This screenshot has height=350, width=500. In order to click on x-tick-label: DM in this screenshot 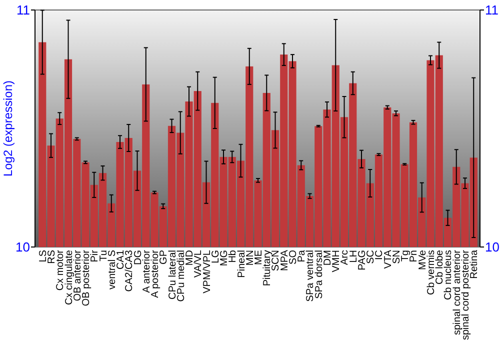, I will do `click(328, 258)`.